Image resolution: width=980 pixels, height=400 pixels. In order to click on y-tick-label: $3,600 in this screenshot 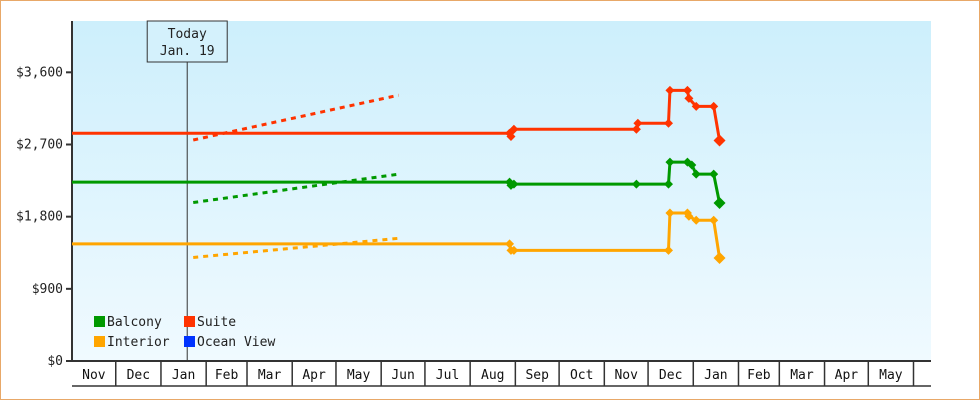, I will do `click(39, 72)`.